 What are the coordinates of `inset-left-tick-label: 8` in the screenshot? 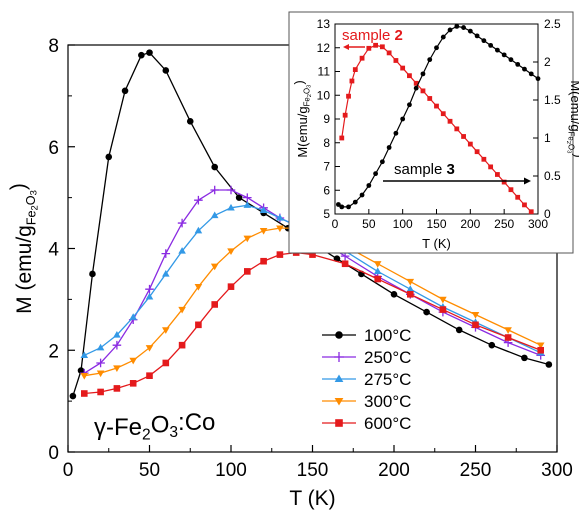 It's located at (326, 143).